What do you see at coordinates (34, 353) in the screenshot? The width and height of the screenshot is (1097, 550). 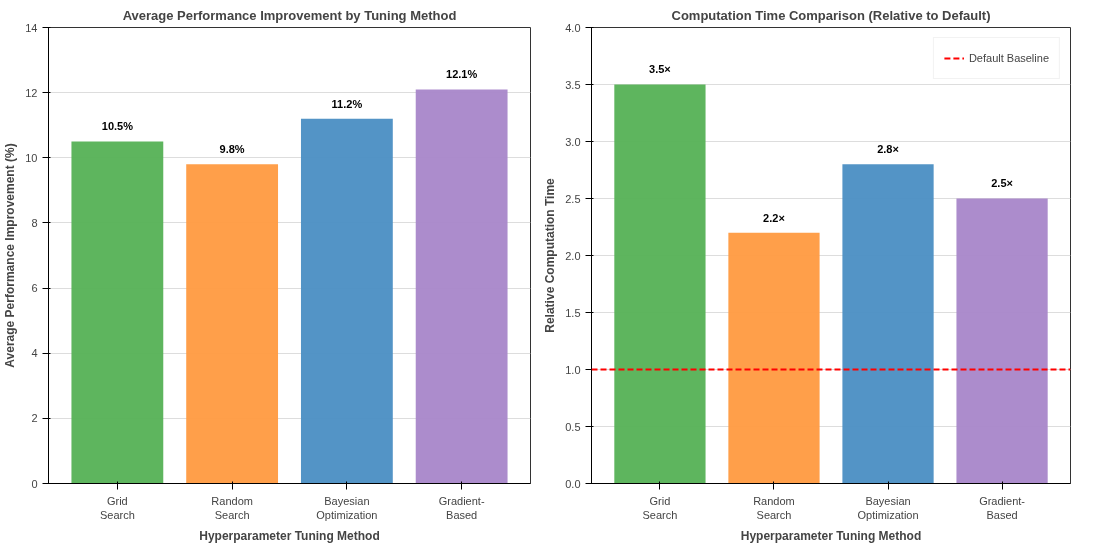 I see `y-tick-label: 4` at bounding box center [34, 353].